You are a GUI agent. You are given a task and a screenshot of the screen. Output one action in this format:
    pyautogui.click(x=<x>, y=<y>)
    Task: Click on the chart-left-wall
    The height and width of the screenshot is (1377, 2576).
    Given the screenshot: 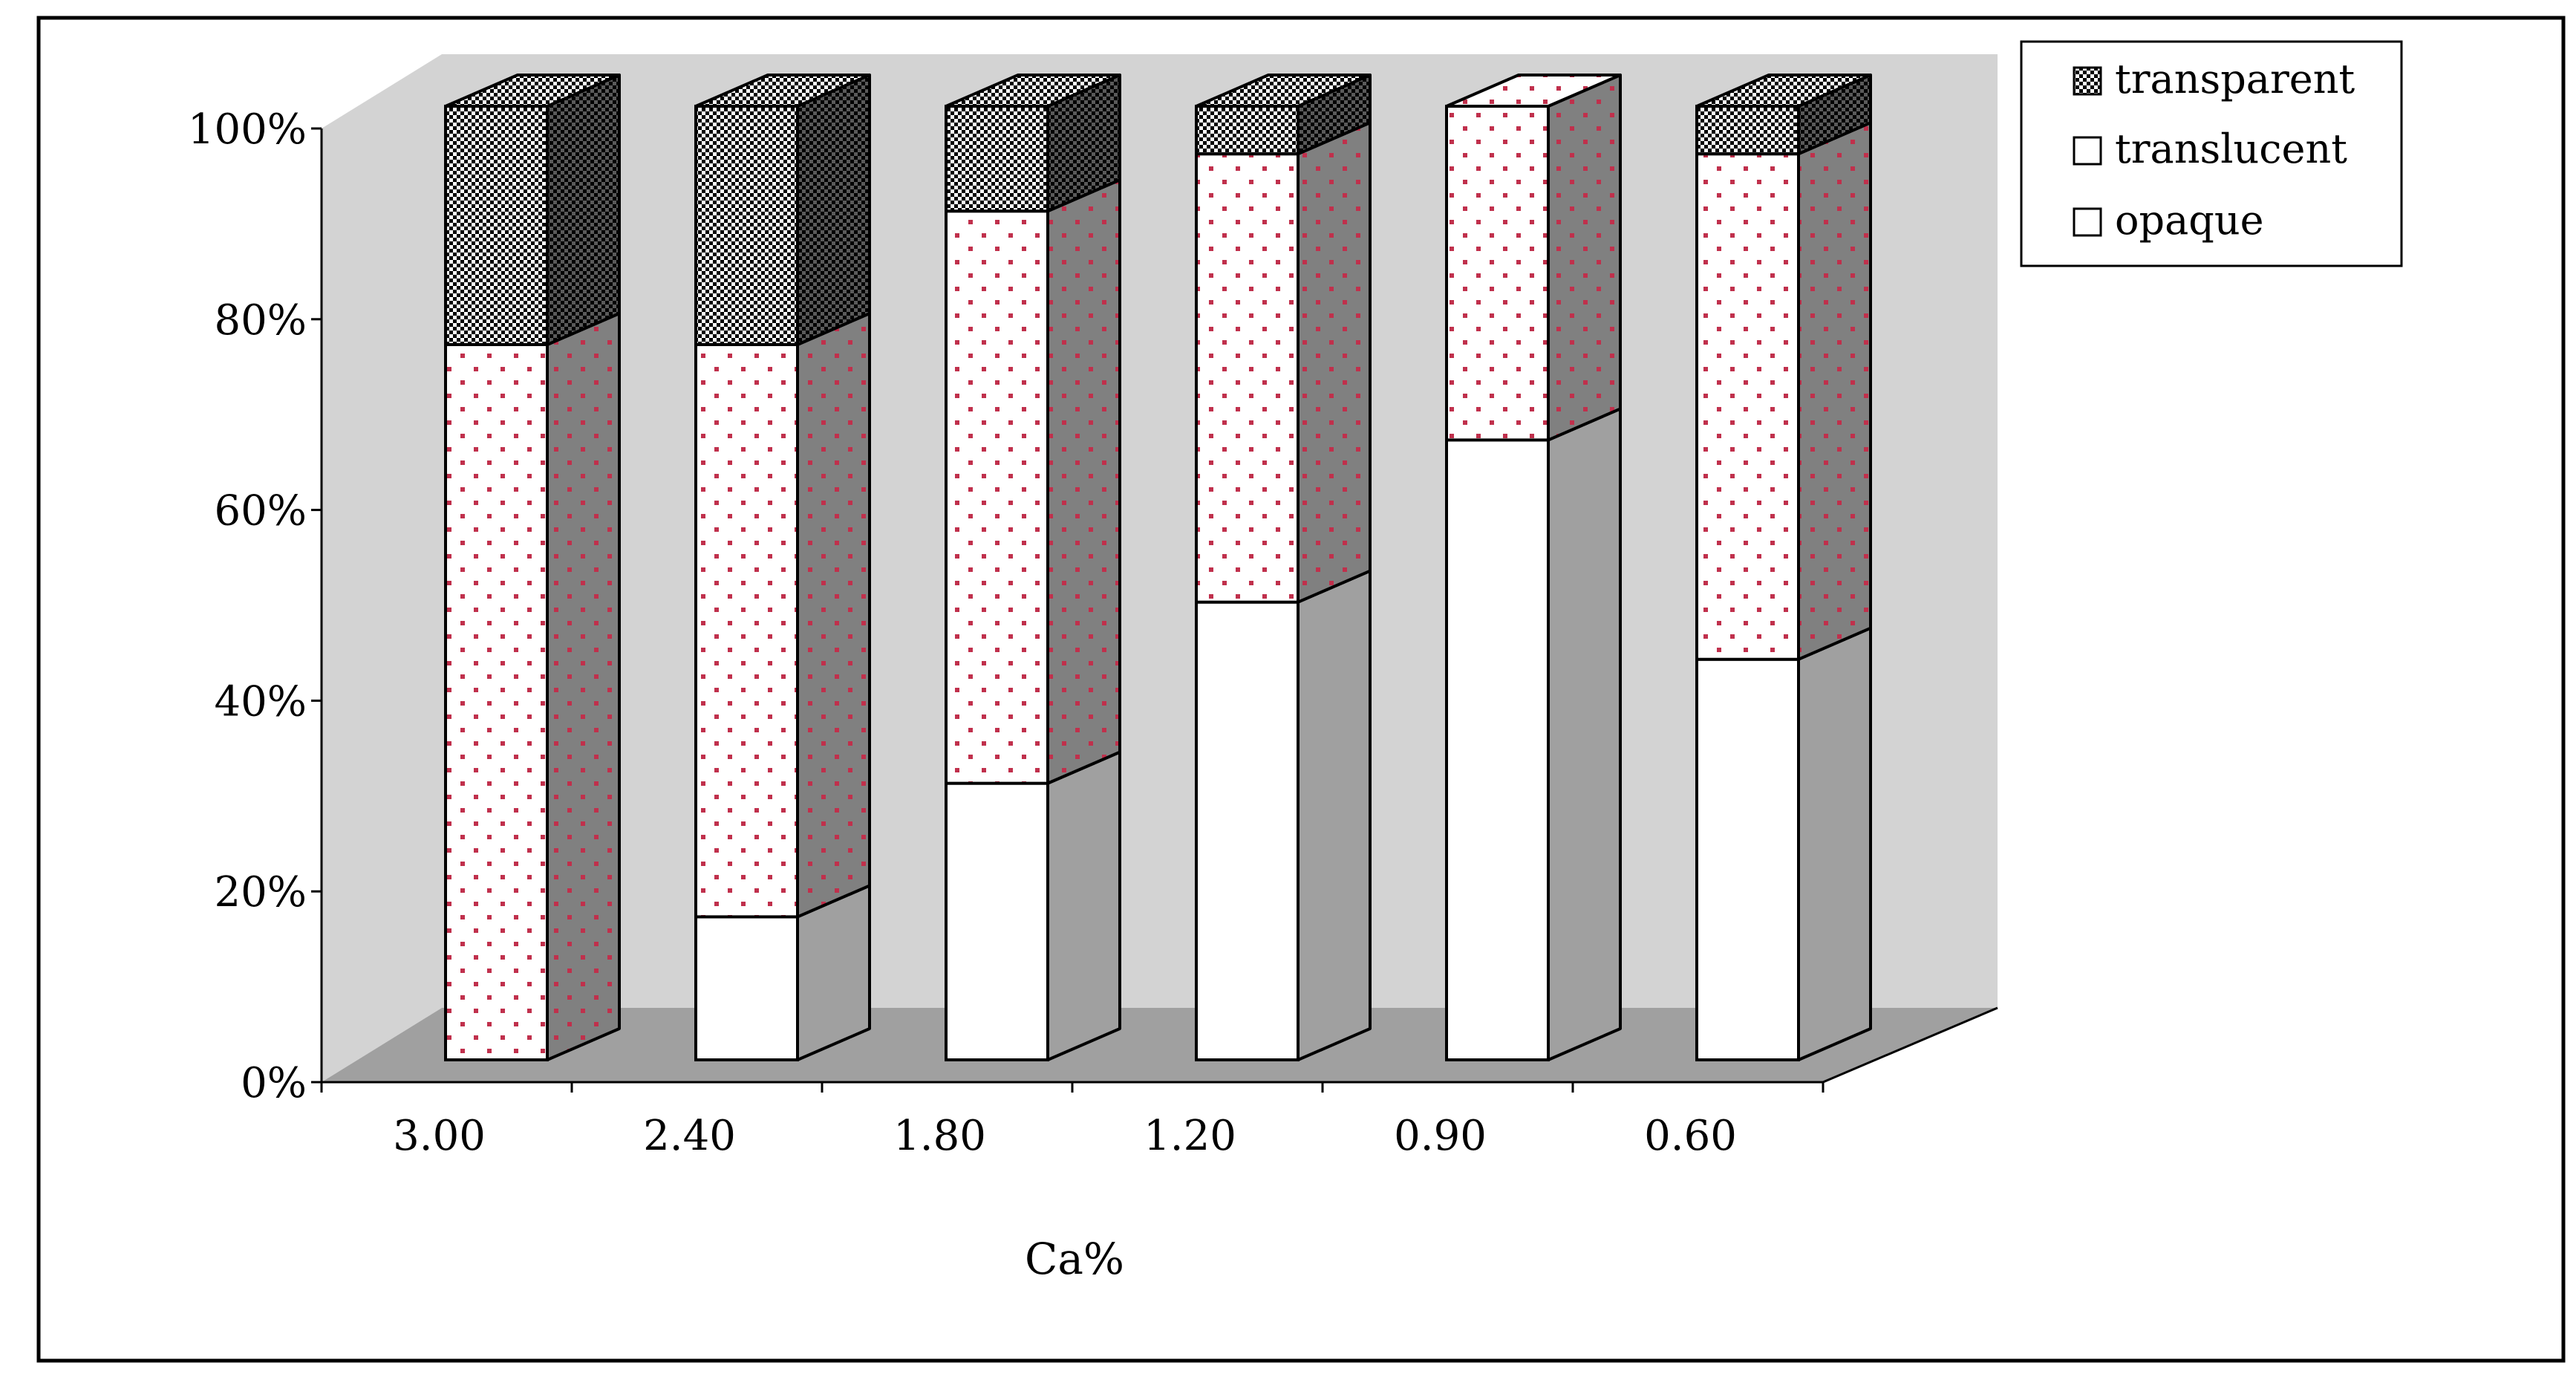 What is the action you would take?
    pyautogui.click(x=382, y=568)
    